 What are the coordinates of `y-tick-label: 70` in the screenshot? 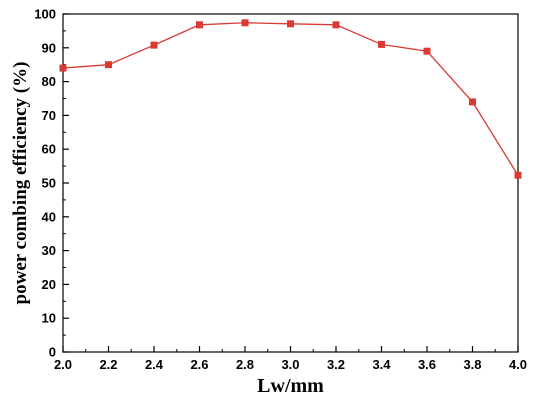 It's located at (49, 115).